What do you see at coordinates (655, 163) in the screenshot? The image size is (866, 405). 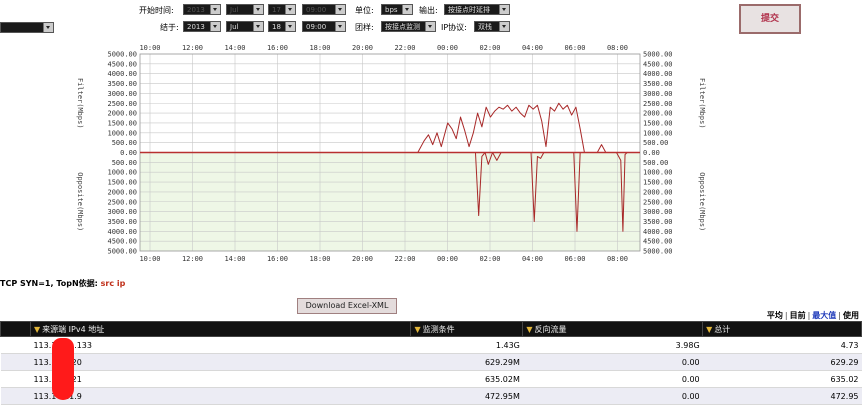 I see `y-tick-label-right: 500.00` at bounding box center [655, 163].